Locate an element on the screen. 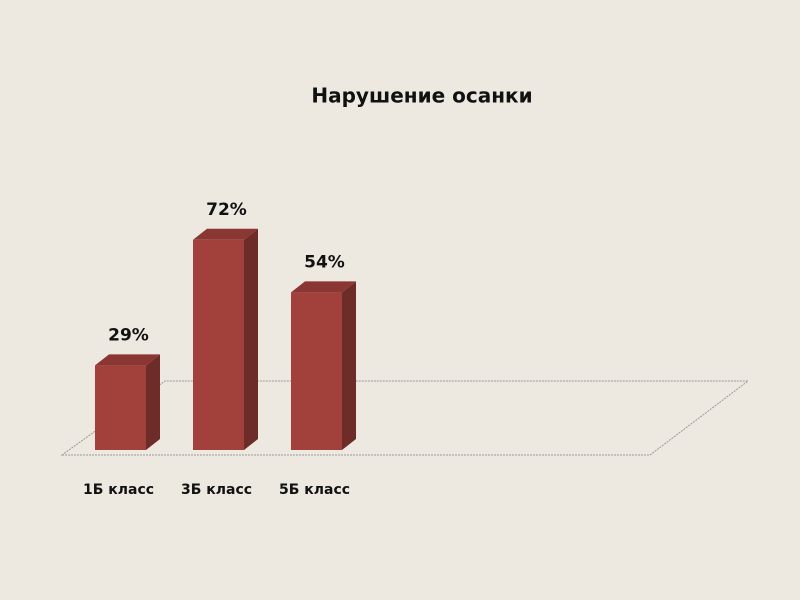 This screenshot has height=600, width=800. value-label: 72% is located at coordinates (226, 210).